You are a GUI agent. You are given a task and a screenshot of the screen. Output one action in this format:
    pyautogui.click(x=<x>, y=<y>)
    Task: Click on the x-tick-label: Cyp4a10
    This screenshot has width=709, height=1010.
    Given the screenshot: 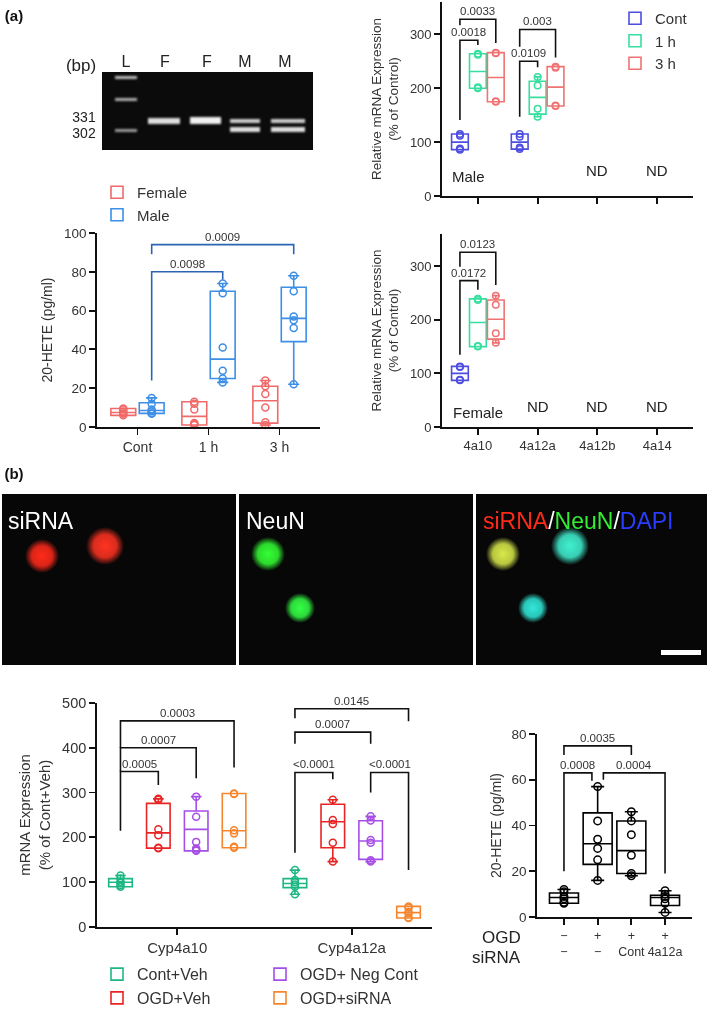 What is the action you would take?
    pyautogui.click(x=177, y=947)
    